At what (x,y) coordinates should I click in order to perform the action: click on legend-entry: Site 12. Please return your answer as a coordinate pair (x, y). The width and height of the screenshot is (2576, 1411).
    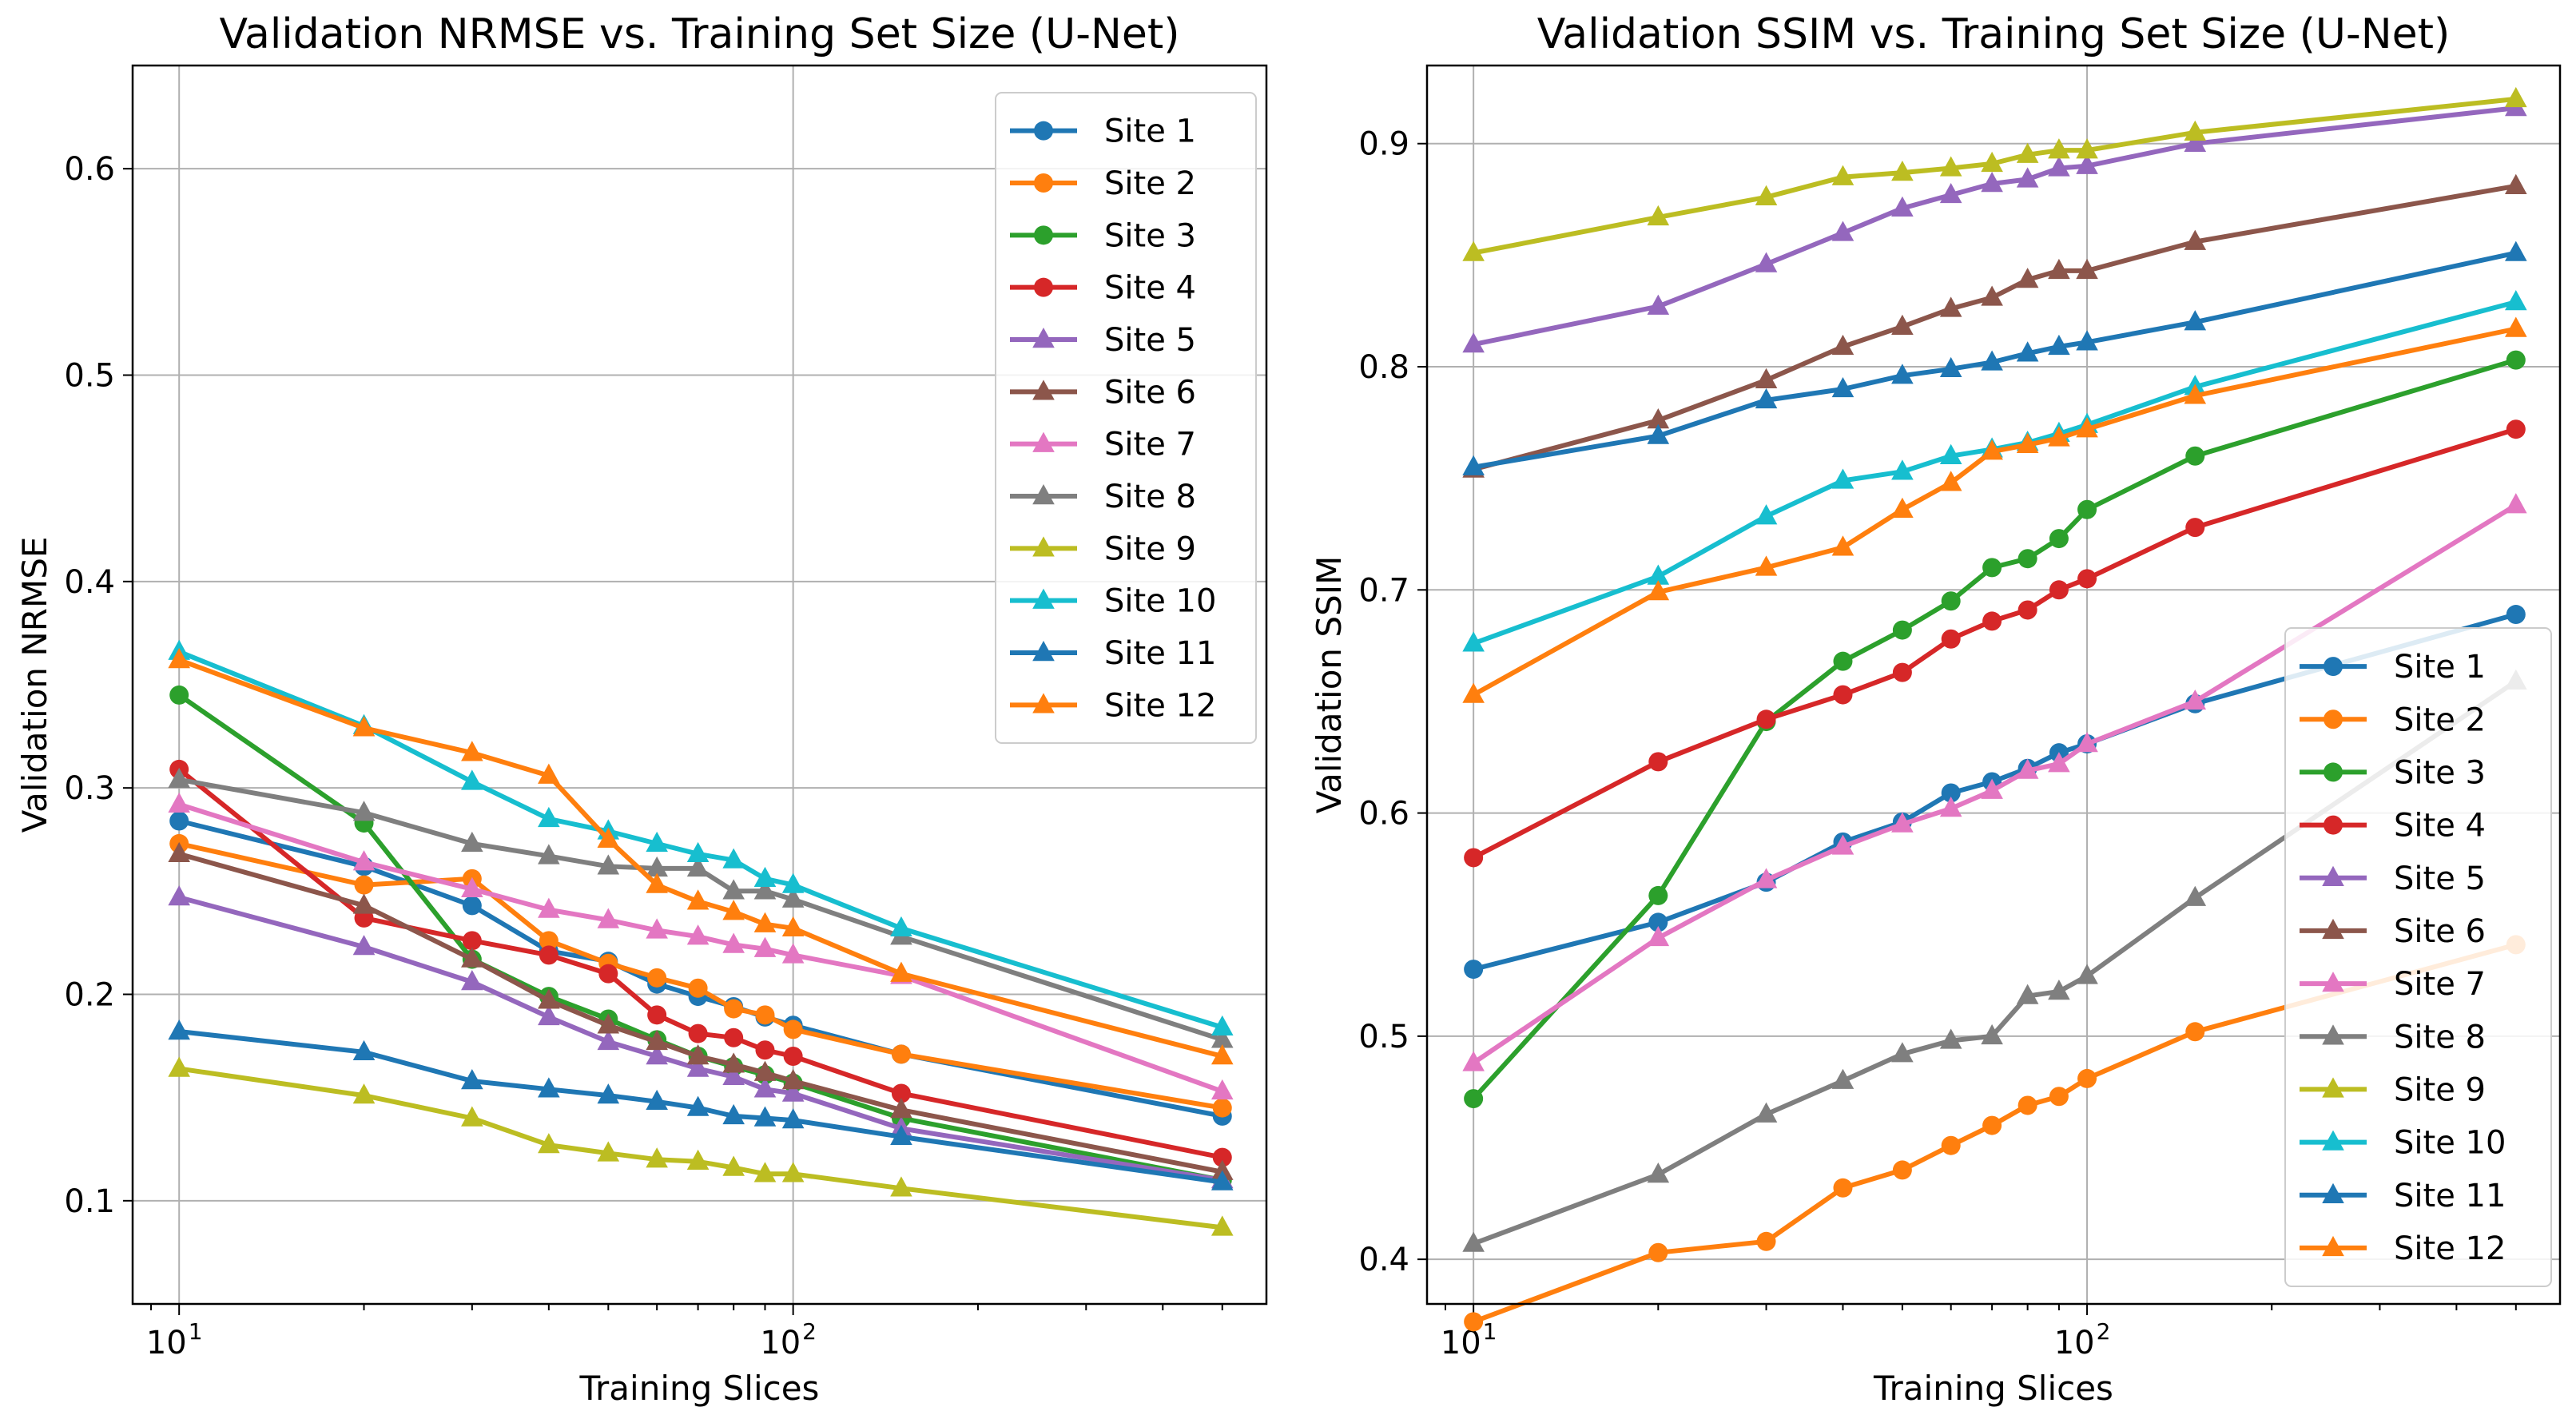
    Looking at the image, I should click on (1113, 705).